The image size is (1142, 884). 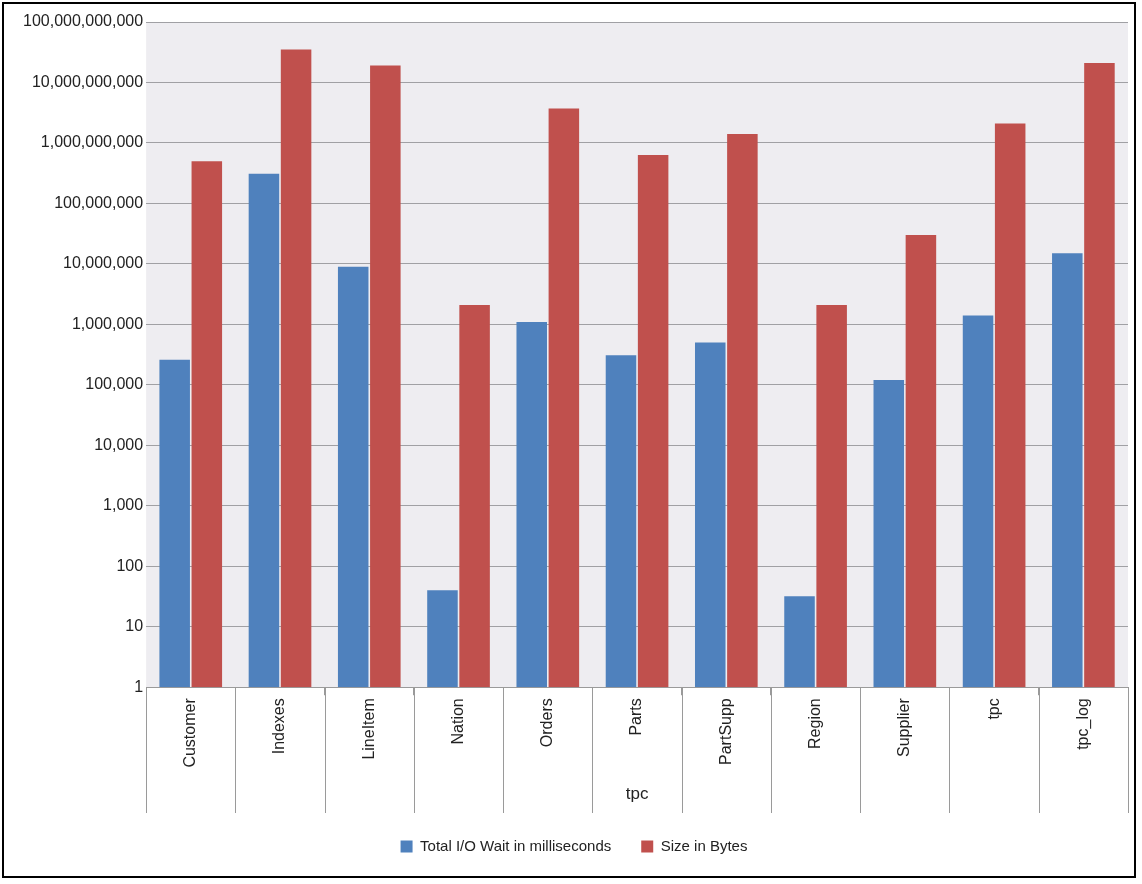 I want to click on y-tick-label: 10,000,000,000, so click(x=87, y=81).